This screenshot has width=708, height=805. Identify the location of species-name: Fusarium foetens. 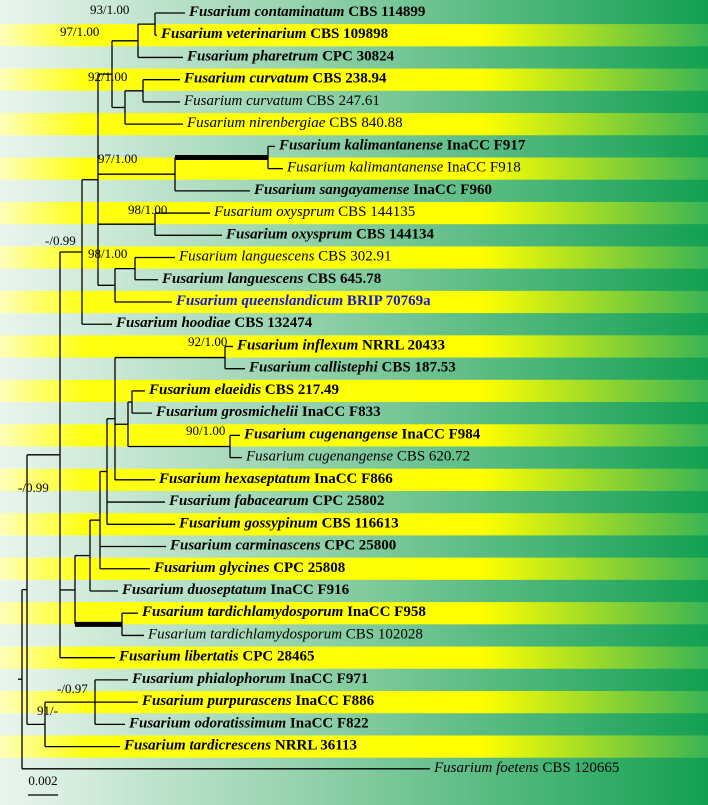
(486, 768).